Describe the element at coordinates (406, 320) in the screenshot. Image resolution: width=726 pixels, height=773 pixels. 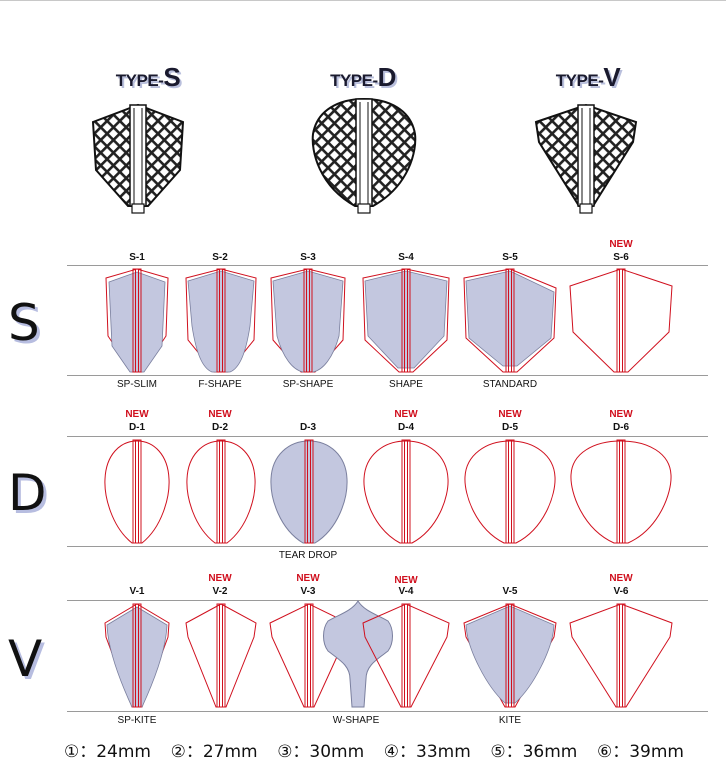
I see `flight-s4` at that location.